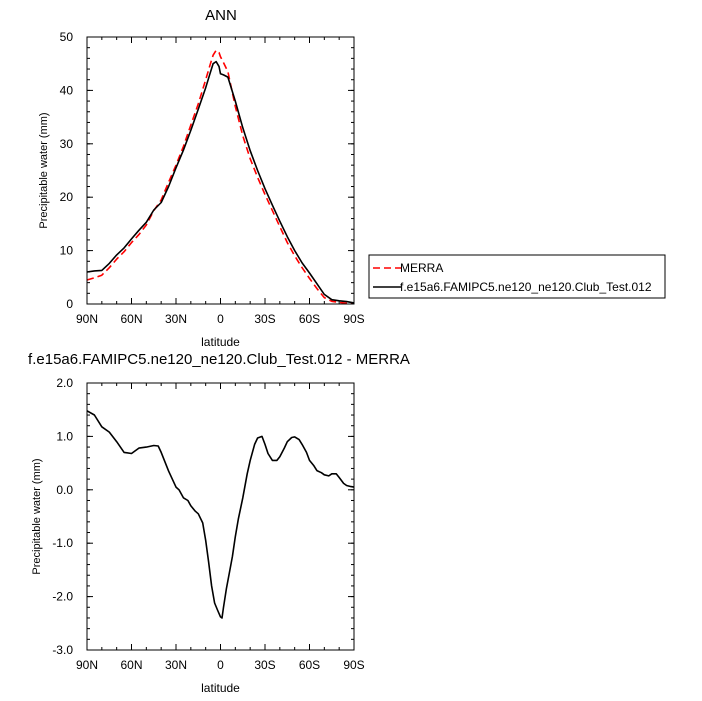  I want to click on bottom-panel-x-axis-label: latitude, so click(220, 688).